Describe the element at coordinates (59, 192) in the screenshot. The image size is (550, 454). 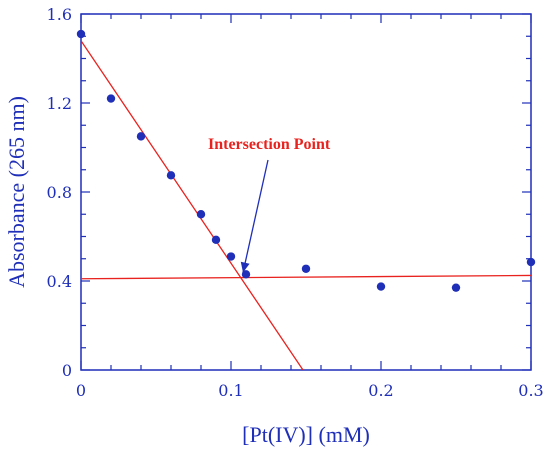
I see `y-tick-label: 0.8` at that location.